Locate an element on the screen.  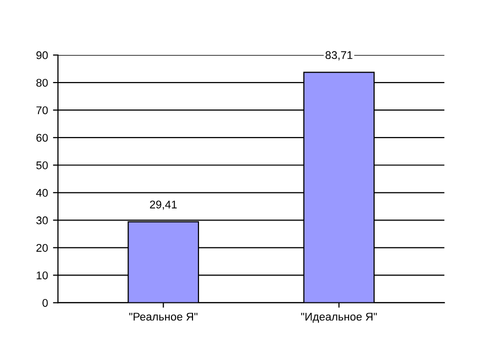
y-tick-label: 90 is located at coordinates (42, 55).